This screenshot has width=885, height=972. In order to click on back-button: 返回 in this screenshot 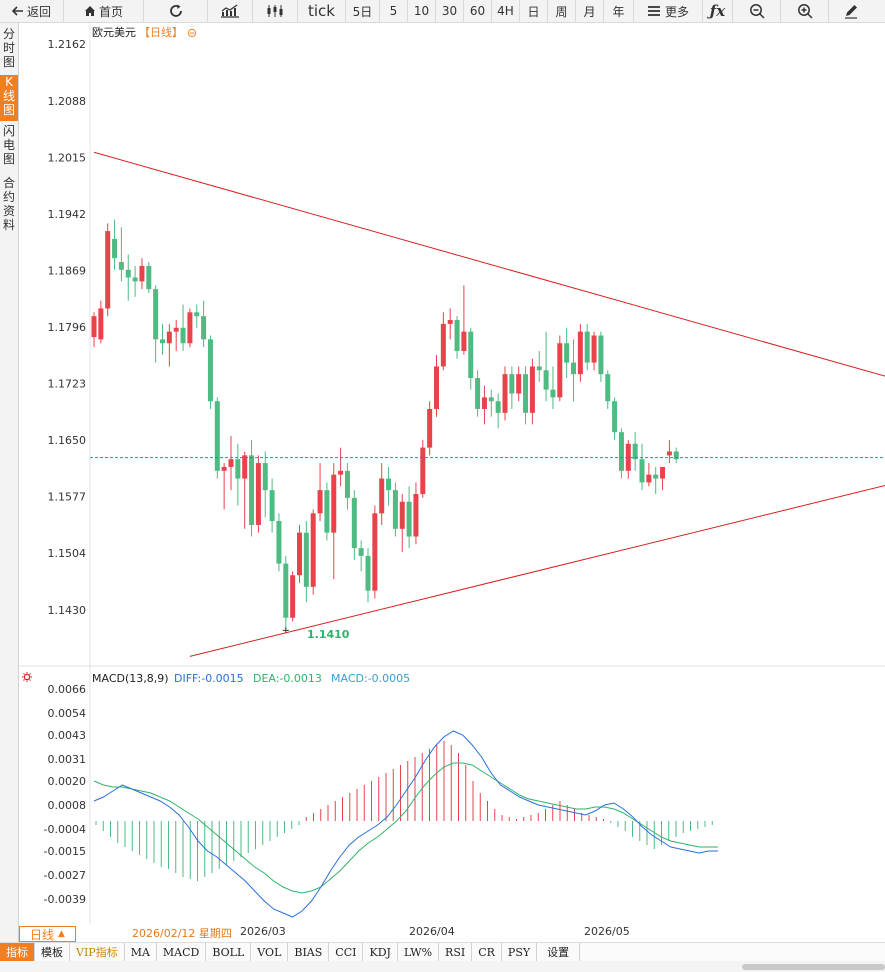, I will do `click(32, 11)`.